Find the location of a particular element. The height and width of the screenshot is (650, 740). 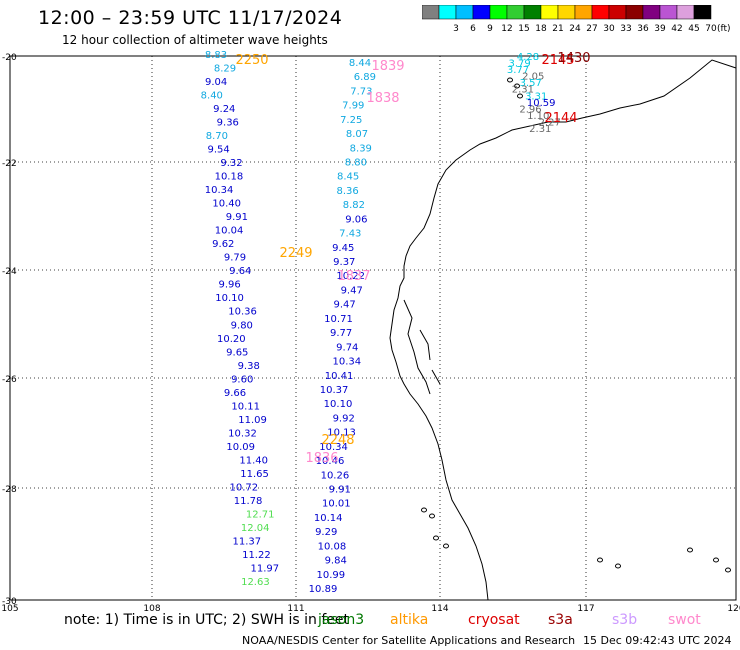

wave-height-value: 7.43 is located at coordinates (350, 234).